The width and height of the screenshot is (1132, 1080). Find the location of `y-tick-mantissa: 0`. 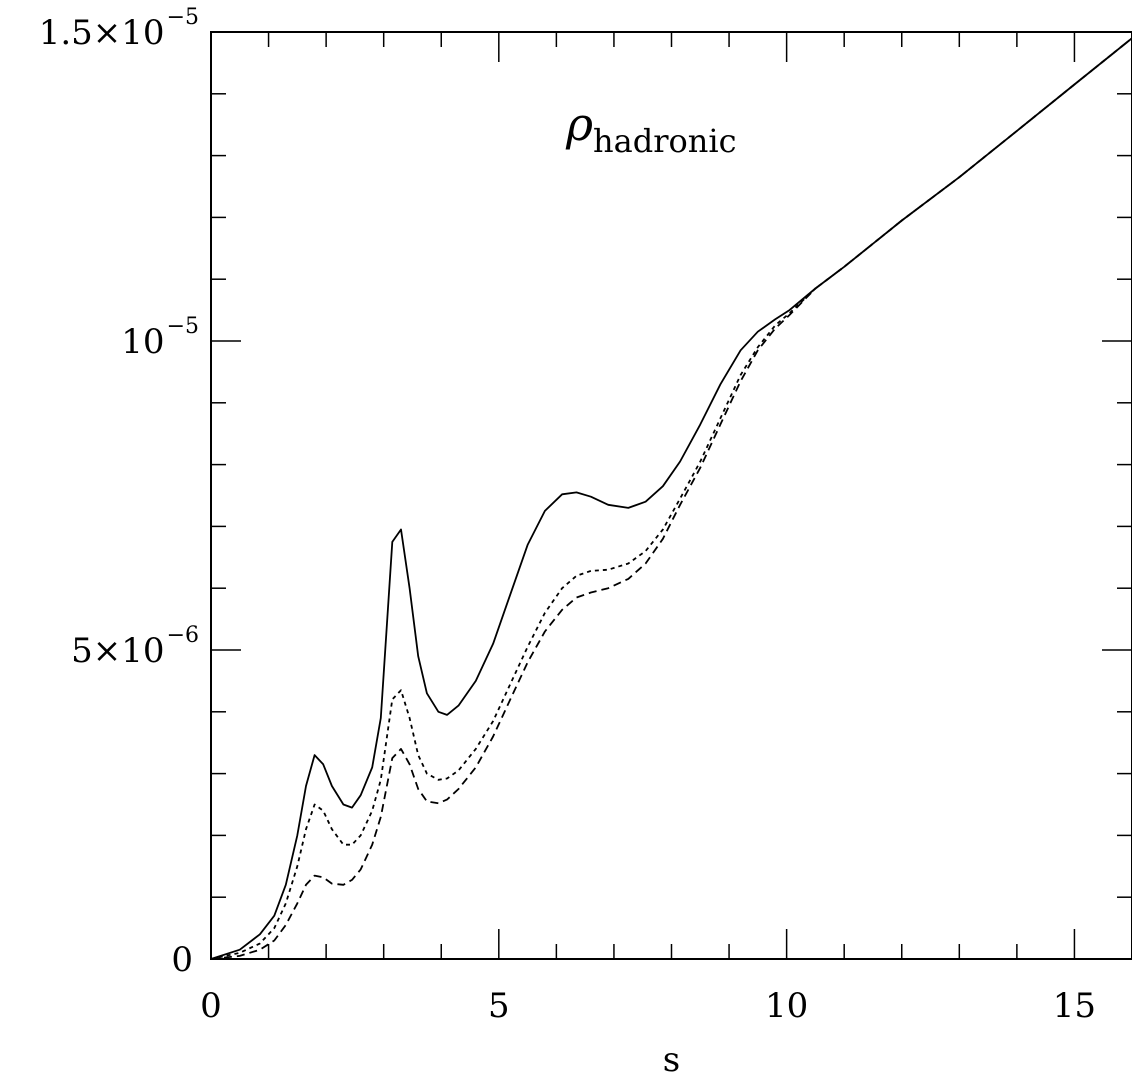

y-tick-mantissa: 0 is located at coordinates (182, 960).